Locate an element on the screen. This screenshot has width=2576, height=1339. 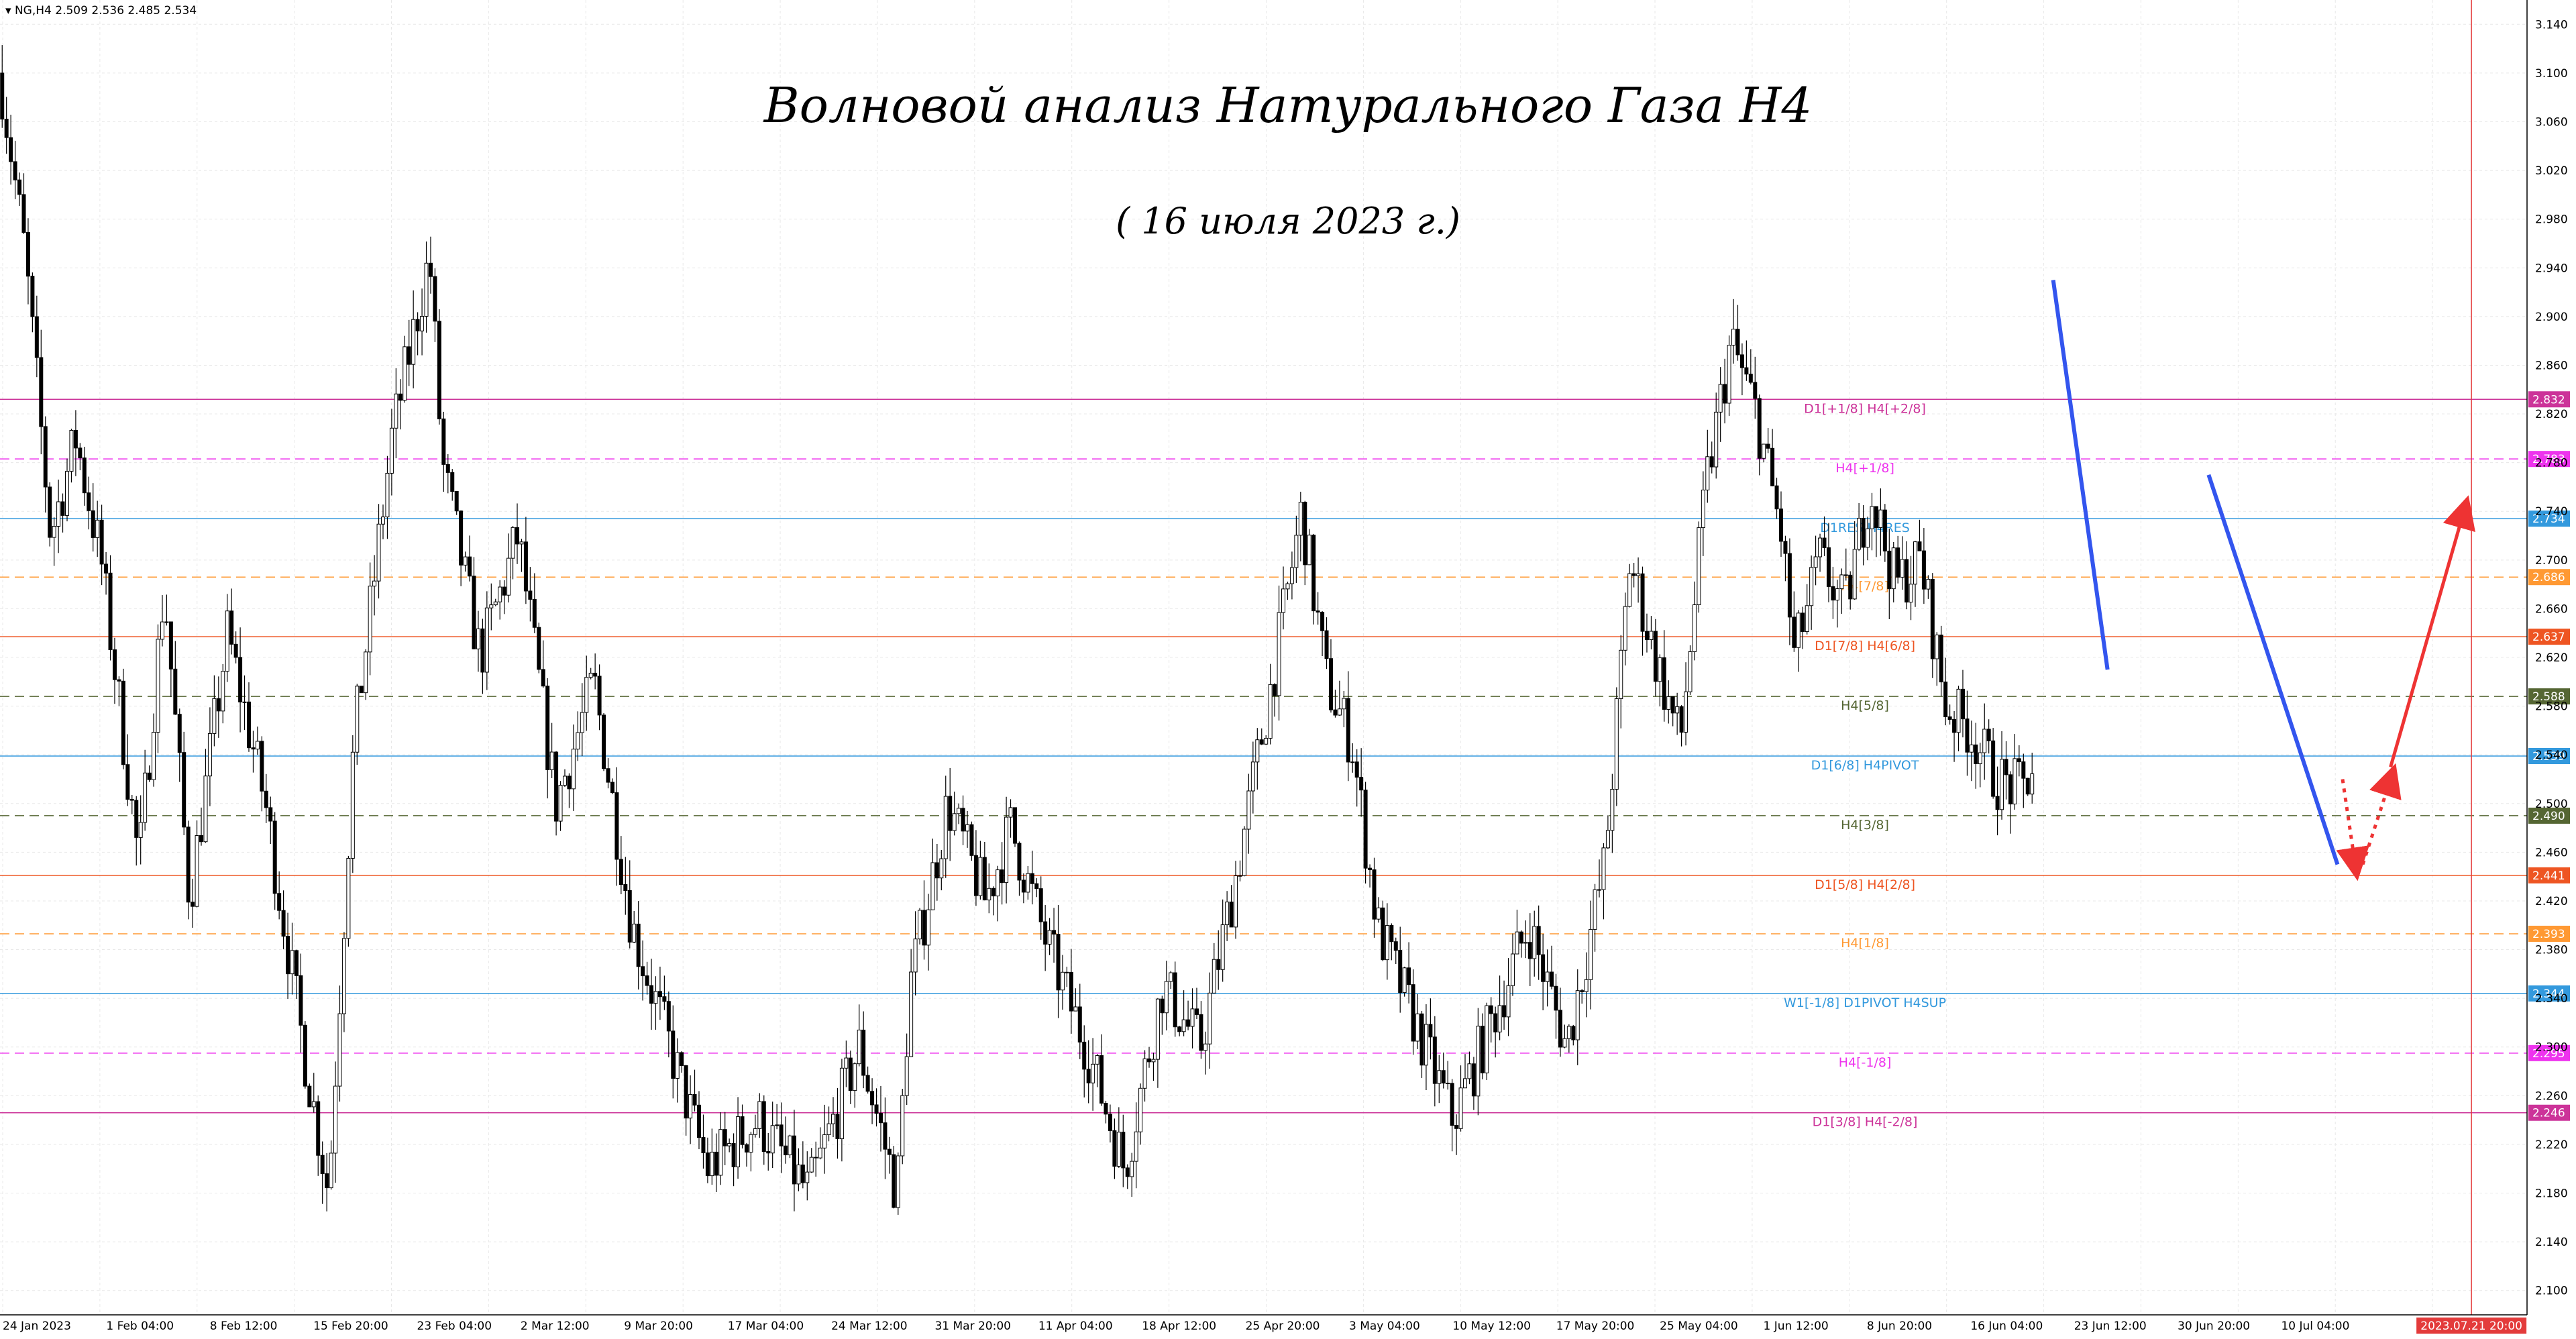
level-label: H4[-1/8] is located at coordinates (1865, 1062).